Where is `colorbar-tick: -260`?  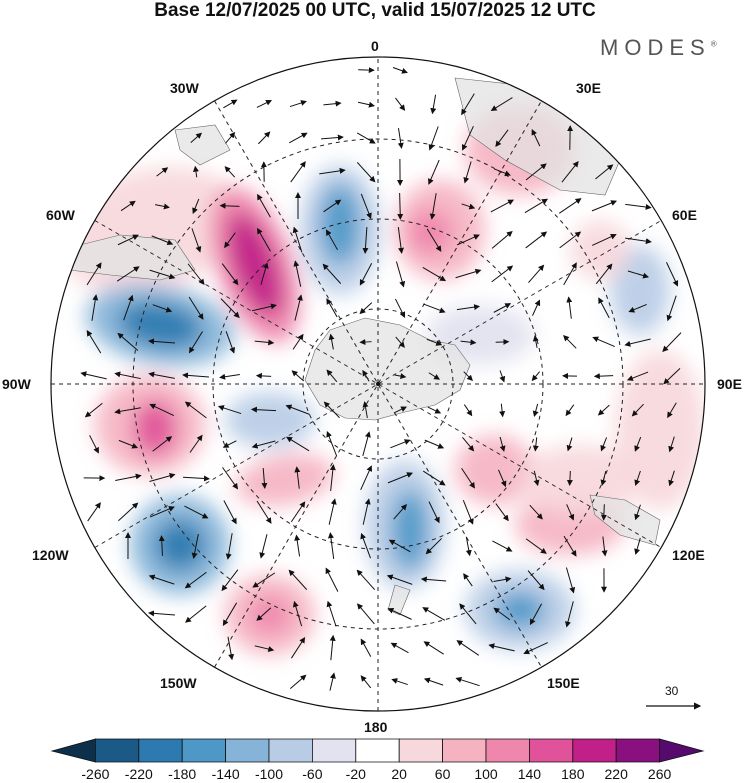
colorbar-tick: -260 is located at coordinates (95, 774).